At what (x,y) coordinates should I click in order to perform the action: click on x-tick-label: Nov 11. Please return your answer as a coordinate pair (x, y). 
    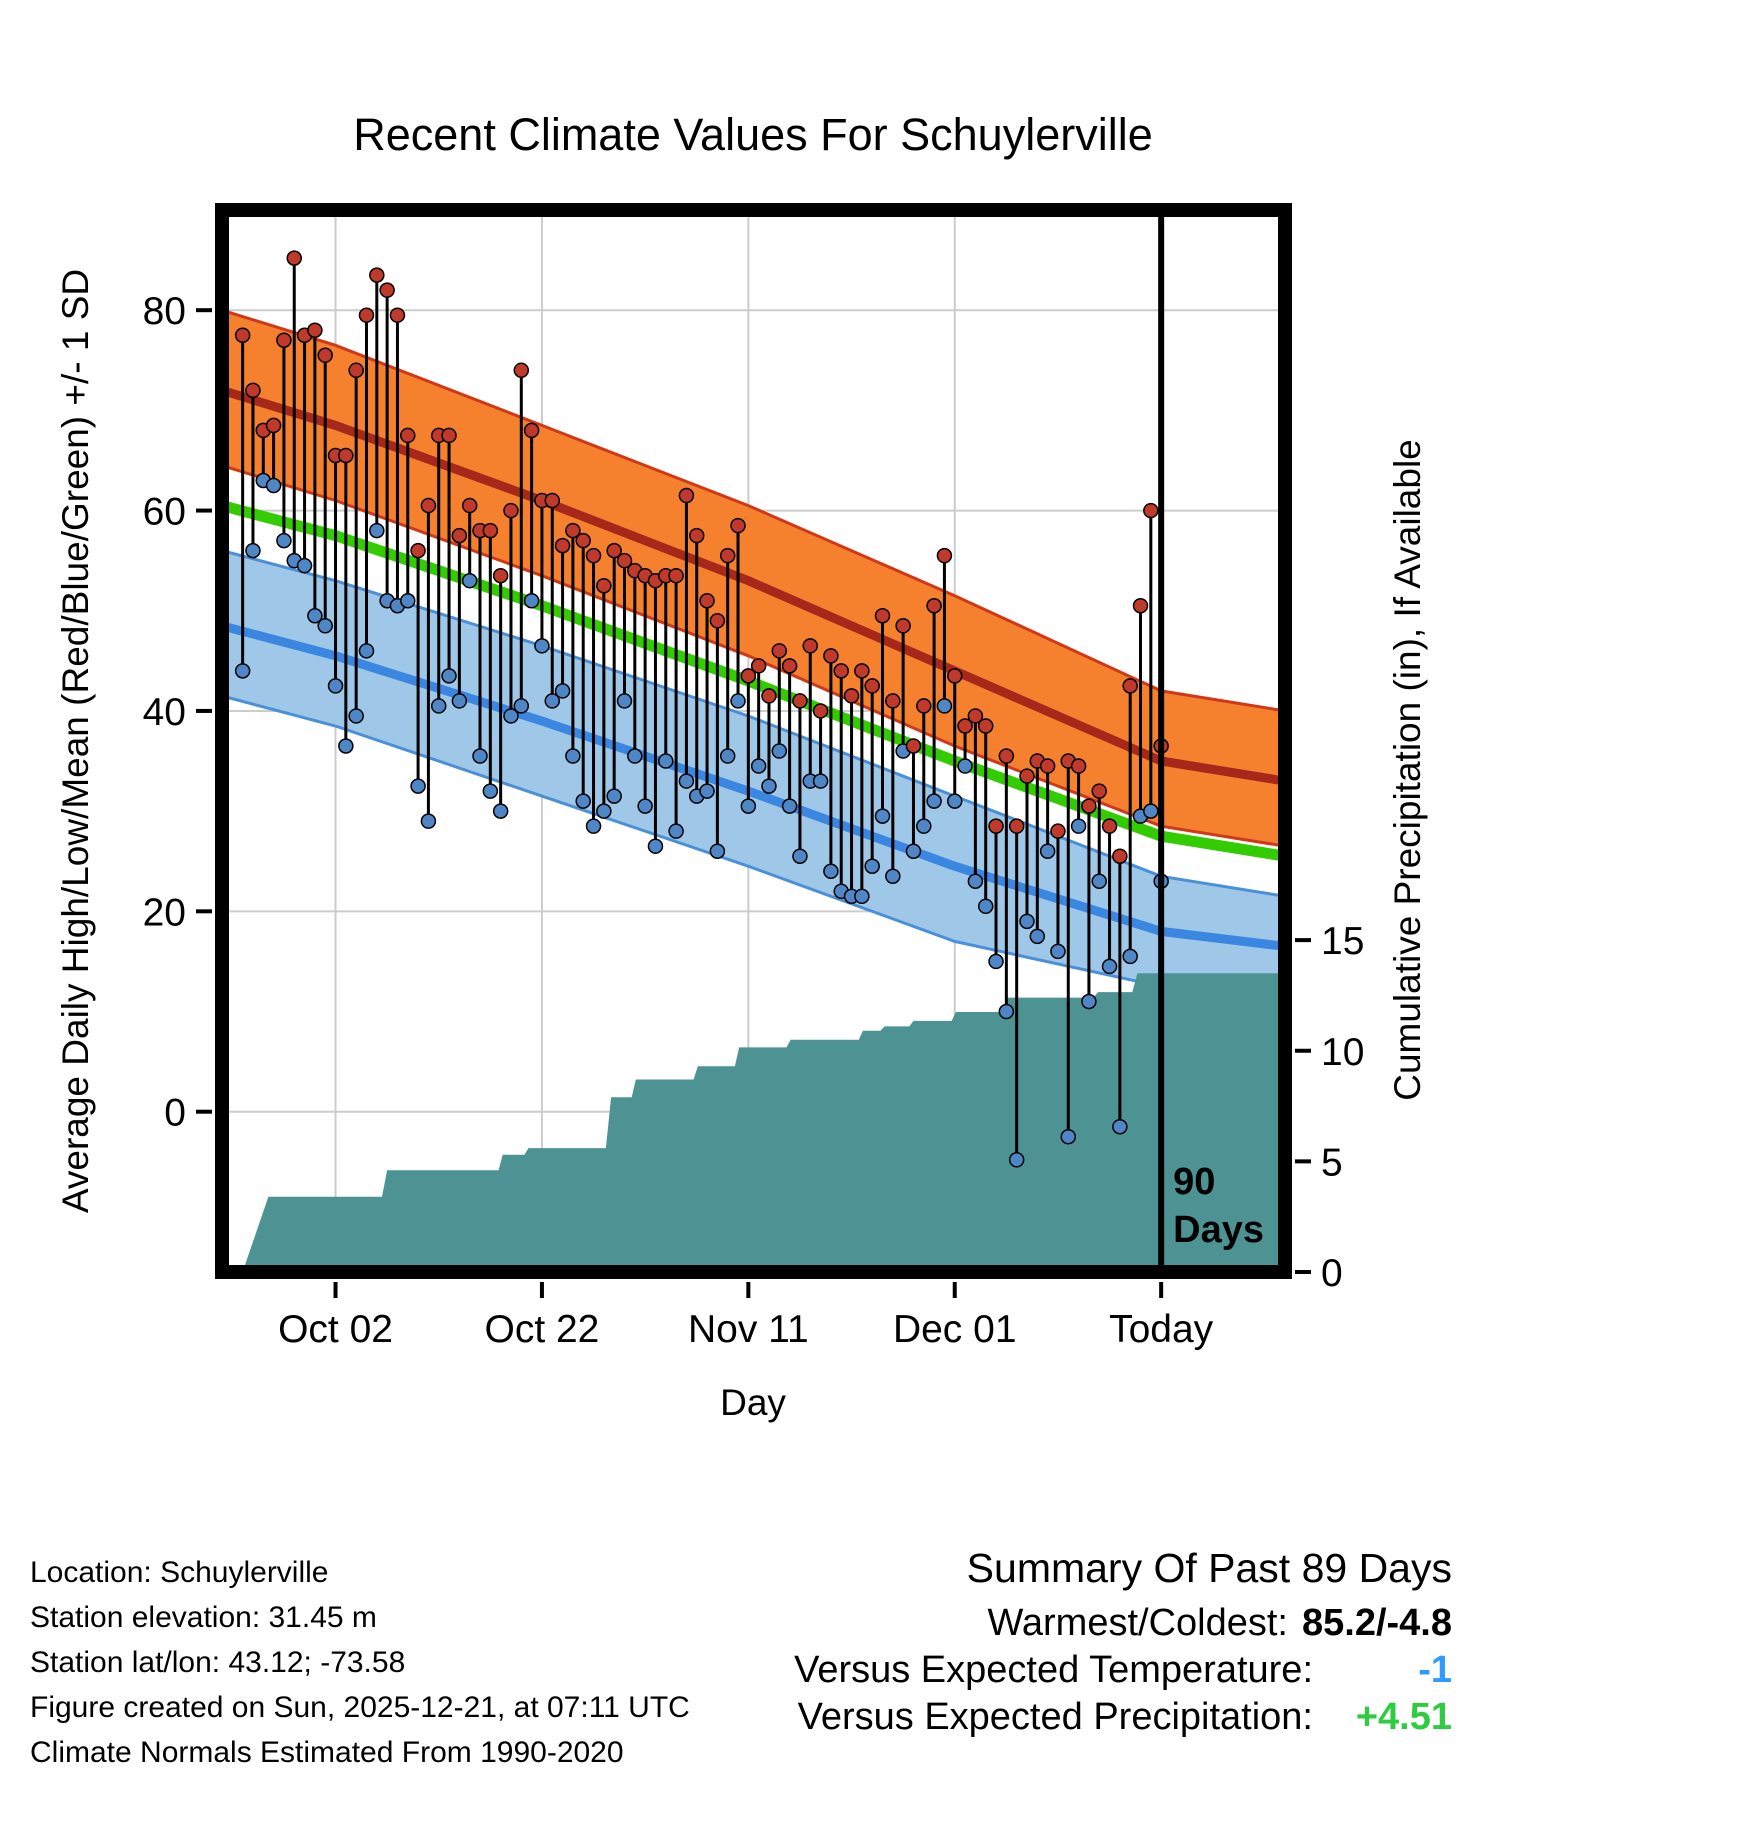
    Looking at the image, I should click on (748, 1329).